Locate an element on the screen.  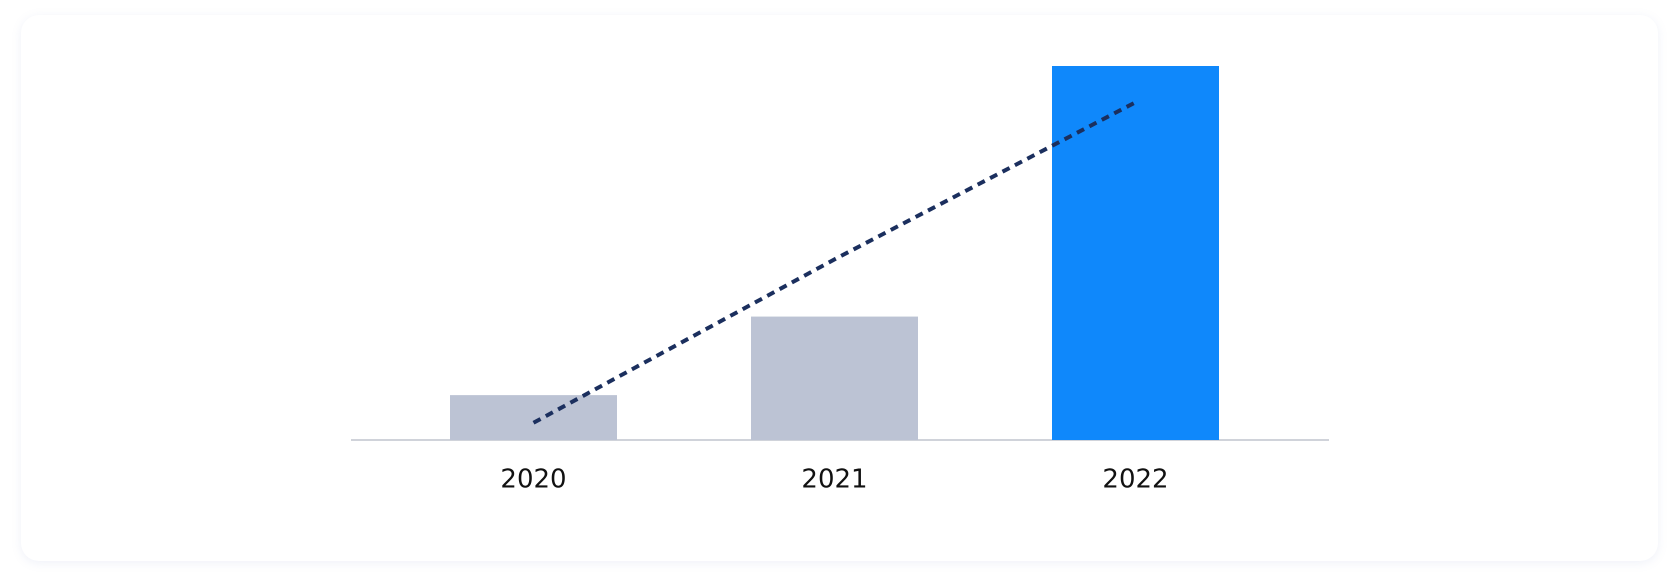
x-tick-label: 2022 is located at coordinates (1135, 480).